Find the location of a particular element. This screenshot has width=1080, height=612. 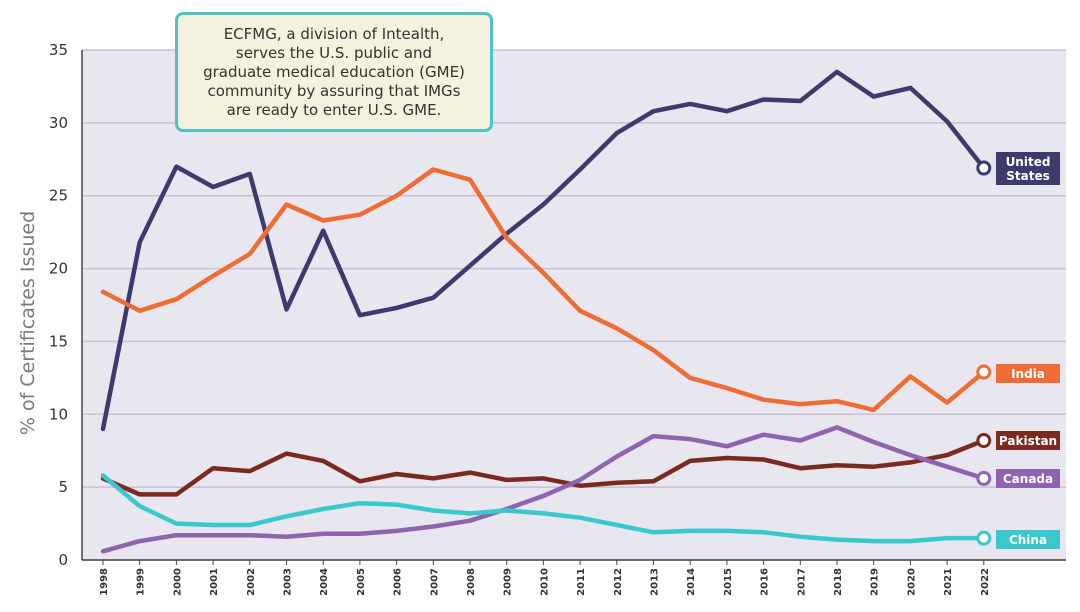

x-tick-label: 2000 is located at coordinates (177, 582).